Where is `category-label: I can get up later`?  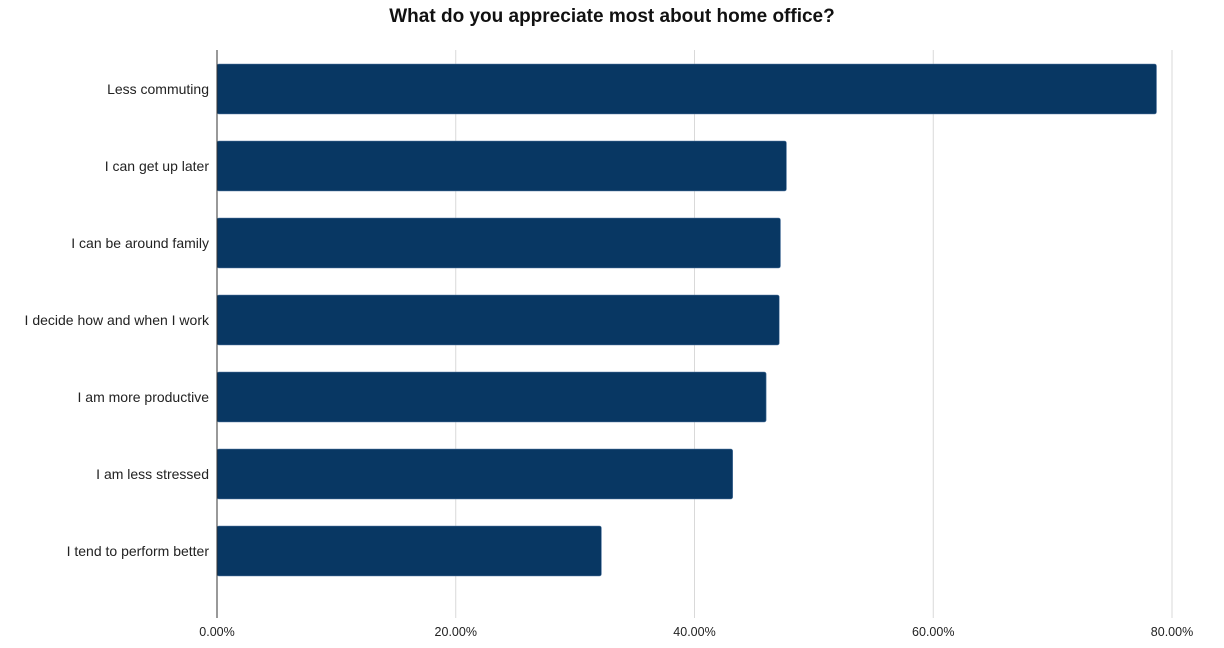 category-label: I can get up later is located at coordinates (157, 166).